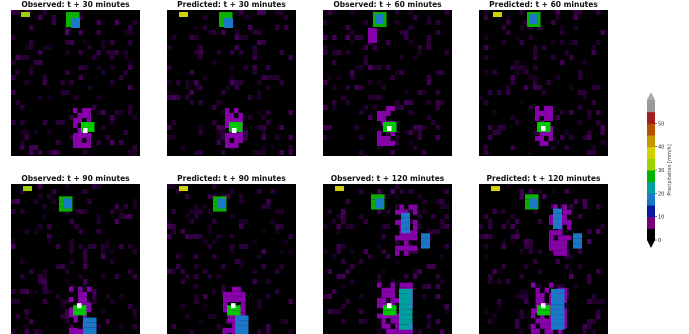  What do you see at coordinates (231, 178) in the screenshot?
I see `panel-title: Predicted: t + 90 minutes` at bounding box center [231, 178].